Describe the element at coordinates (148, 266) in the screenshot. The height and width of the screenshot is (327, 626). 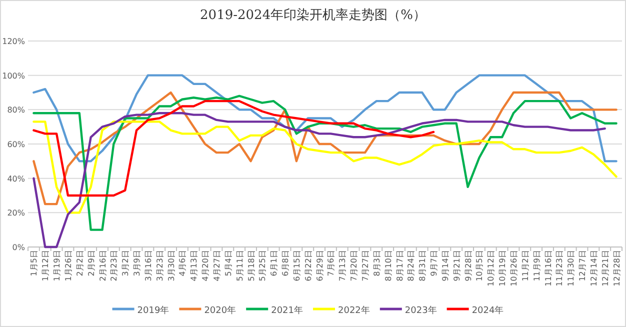
I see `x-tick-label: 3月16日` at that location.